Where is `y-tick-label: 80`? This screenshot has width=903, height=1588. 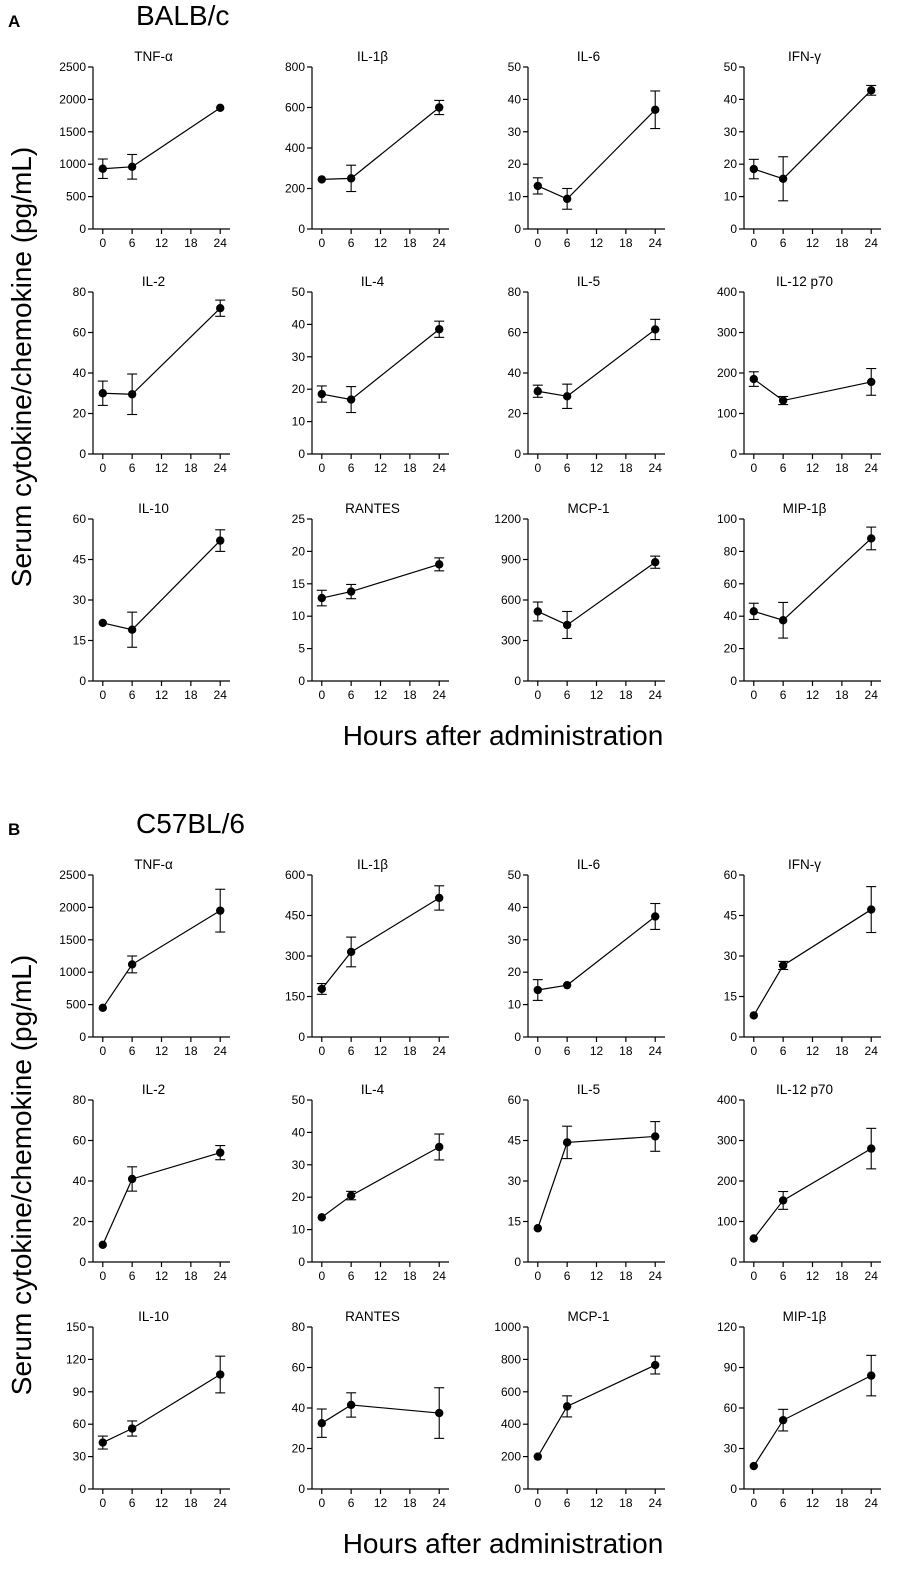 y-tick-label: 80 is located at coordinates (515, 292).